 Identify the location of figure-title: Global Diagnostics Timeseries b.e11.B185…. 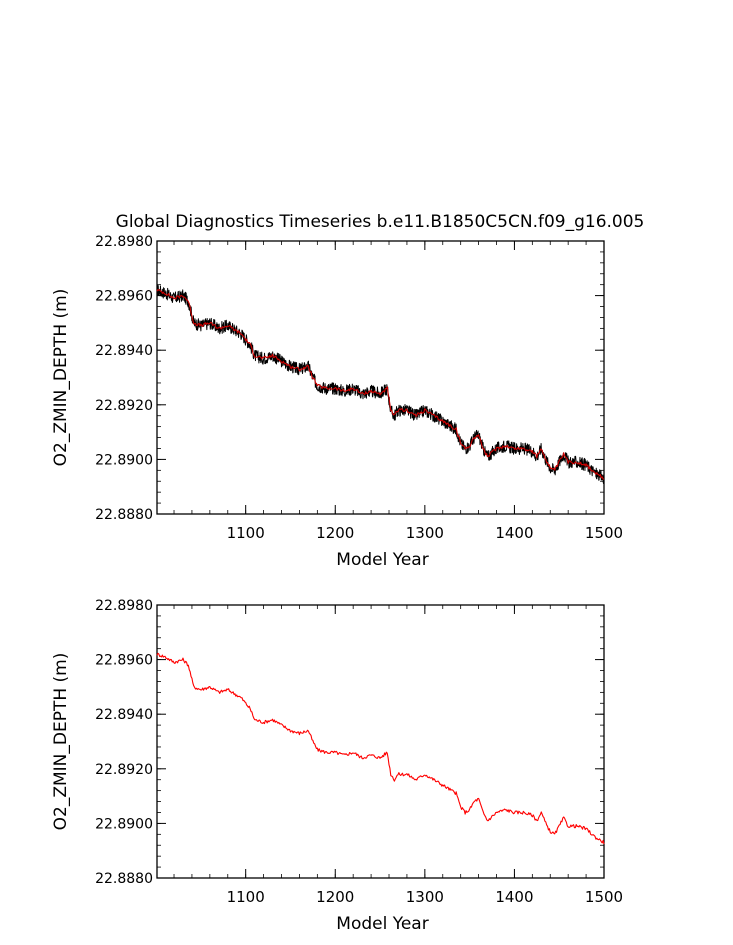
(380, 222).